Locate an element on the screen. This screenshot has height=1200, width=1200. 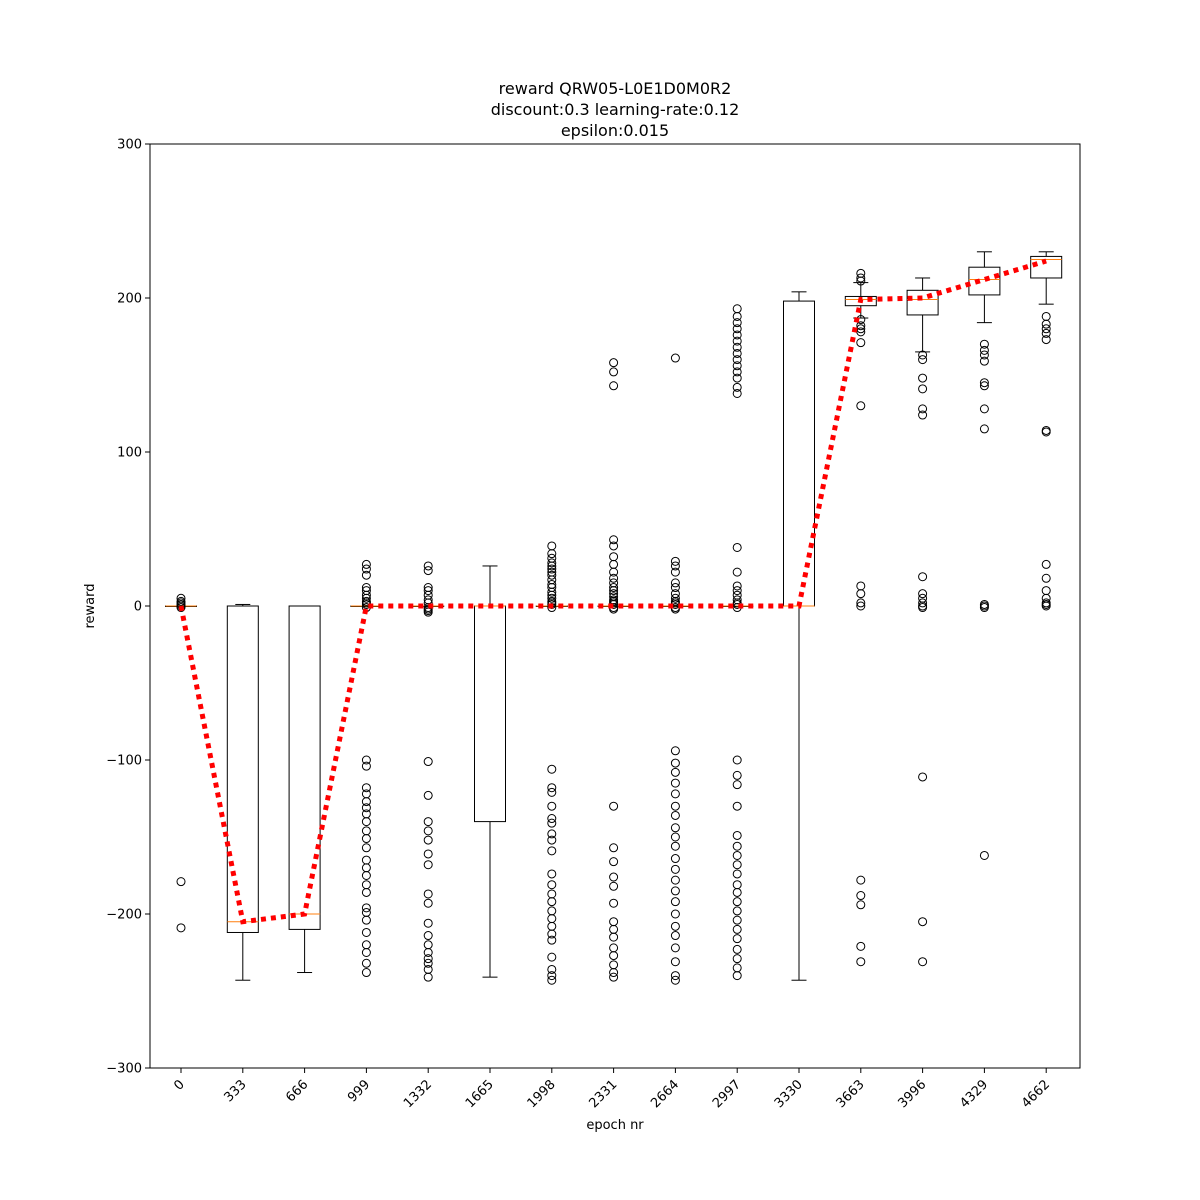
x-tick-label: 3663 is located at coordinates (851, 1094).